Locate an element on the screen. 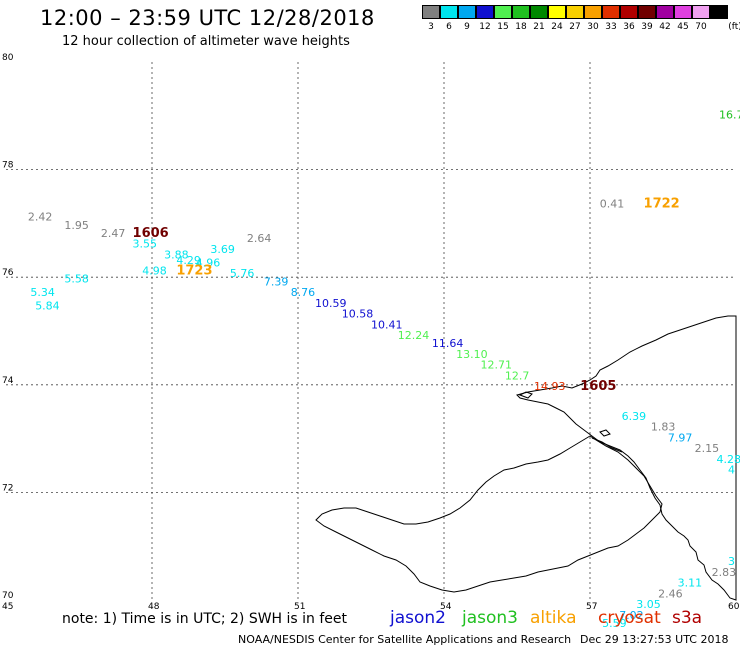  wave-height-value: 12.71 is located at coordinates (497, 365).